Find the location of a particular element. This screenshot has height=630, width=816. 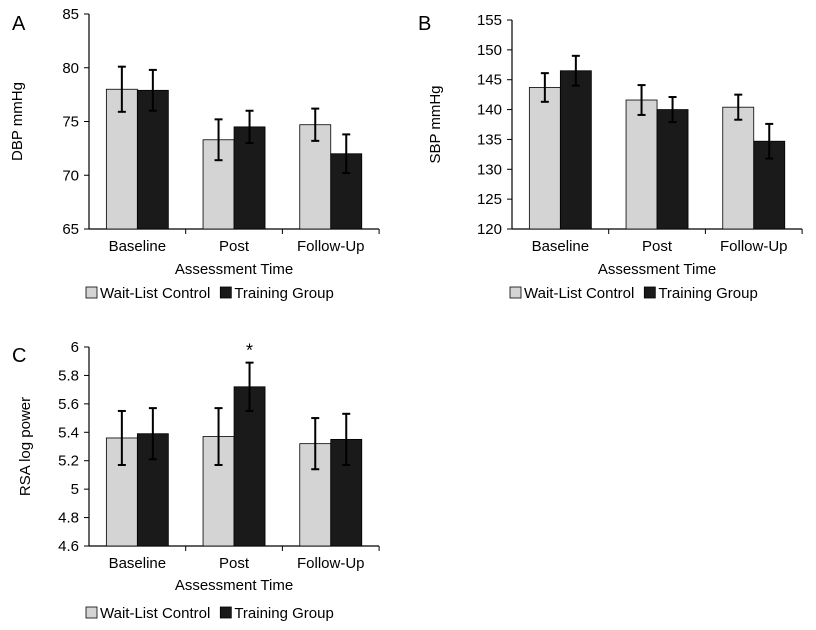

y-tick-label: 80 is located at coordinates (70, 68).